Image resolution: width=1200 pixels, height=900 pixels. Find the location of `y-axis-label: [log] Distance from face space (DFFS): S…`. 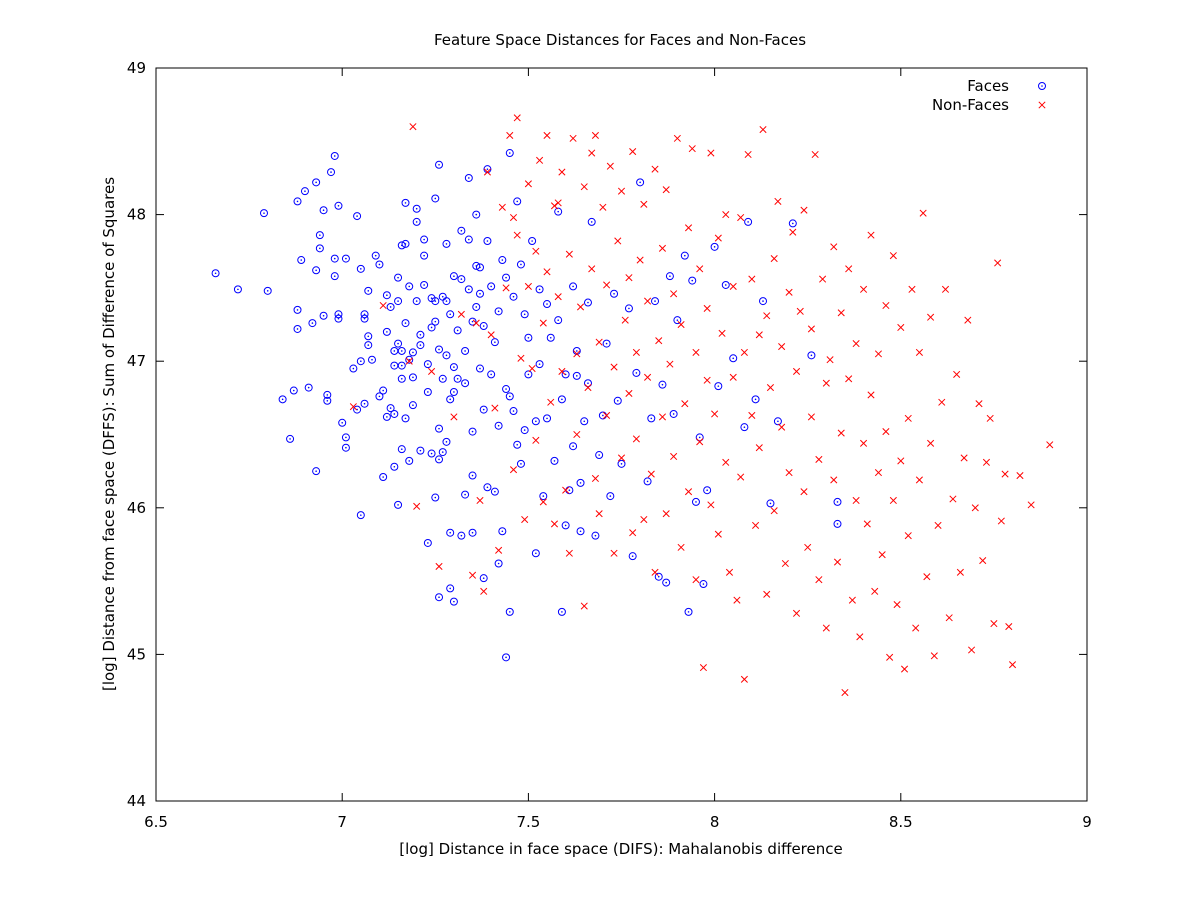

y-axis-label: [log] Distance from face space (DFFS): S… is located at coordinates (109, 434).